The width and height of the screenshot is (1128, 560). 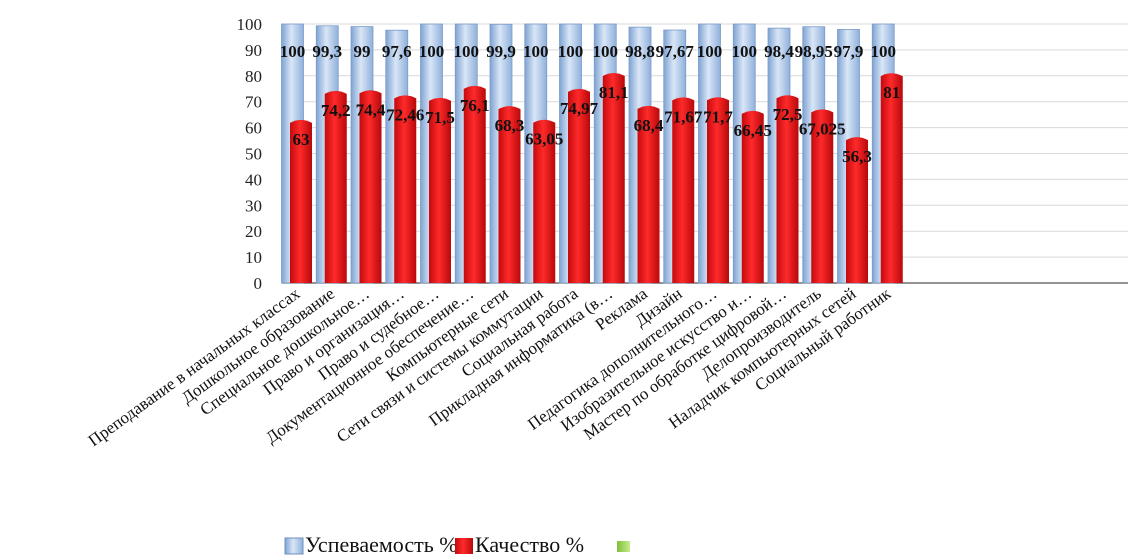 What do you see at coordinates (822, 128) in the screenshot?
I see `data-label-quality: 67,025` at bounding box center [822, 128].